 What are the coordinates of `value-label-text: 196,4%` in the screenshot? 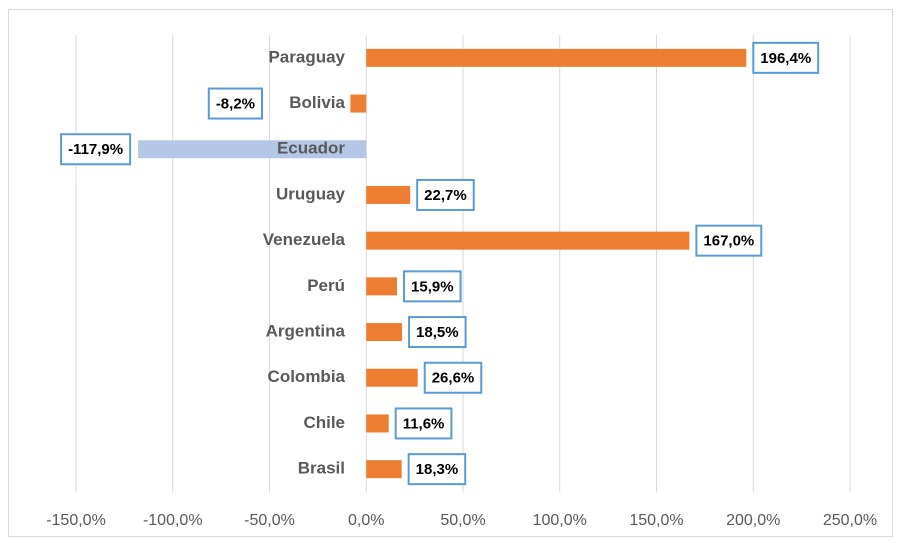 It's located at (785, 58).